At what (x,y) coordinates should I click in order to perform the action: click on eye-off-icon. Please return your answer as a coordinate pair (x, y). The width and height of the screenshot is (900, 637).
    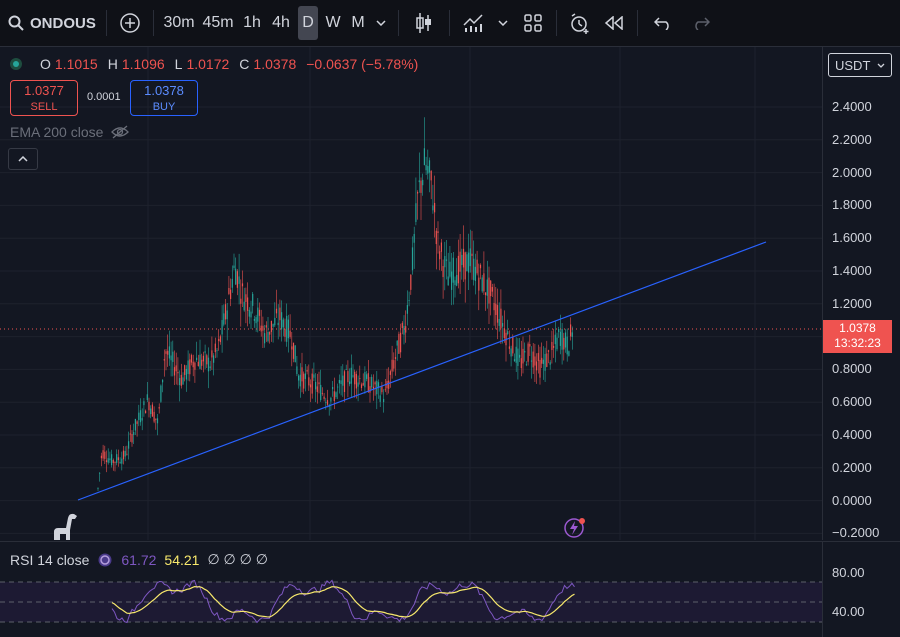
    Looking at the image, I should click on (120, 132).